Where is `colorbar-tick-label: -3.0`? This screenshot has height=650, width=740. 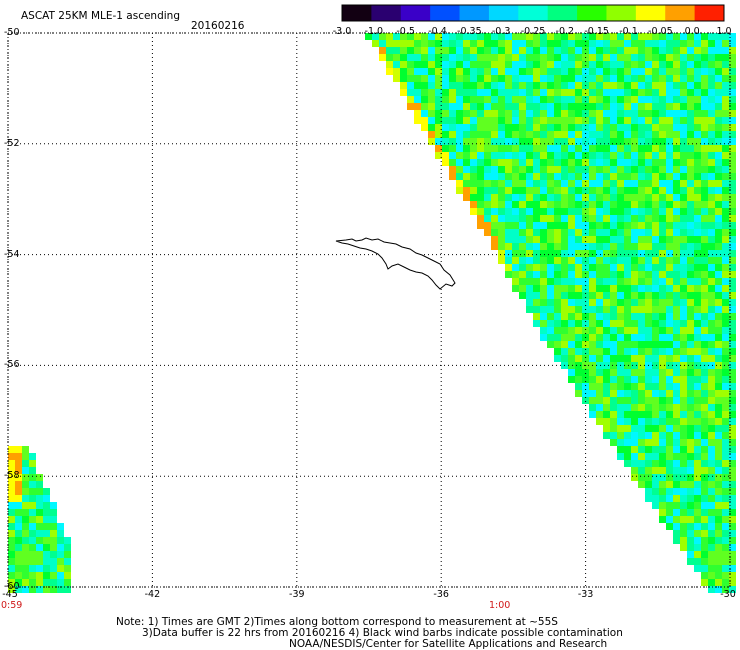
colorbar-tick-label: -3.0 is located at coordinates (342, 31).